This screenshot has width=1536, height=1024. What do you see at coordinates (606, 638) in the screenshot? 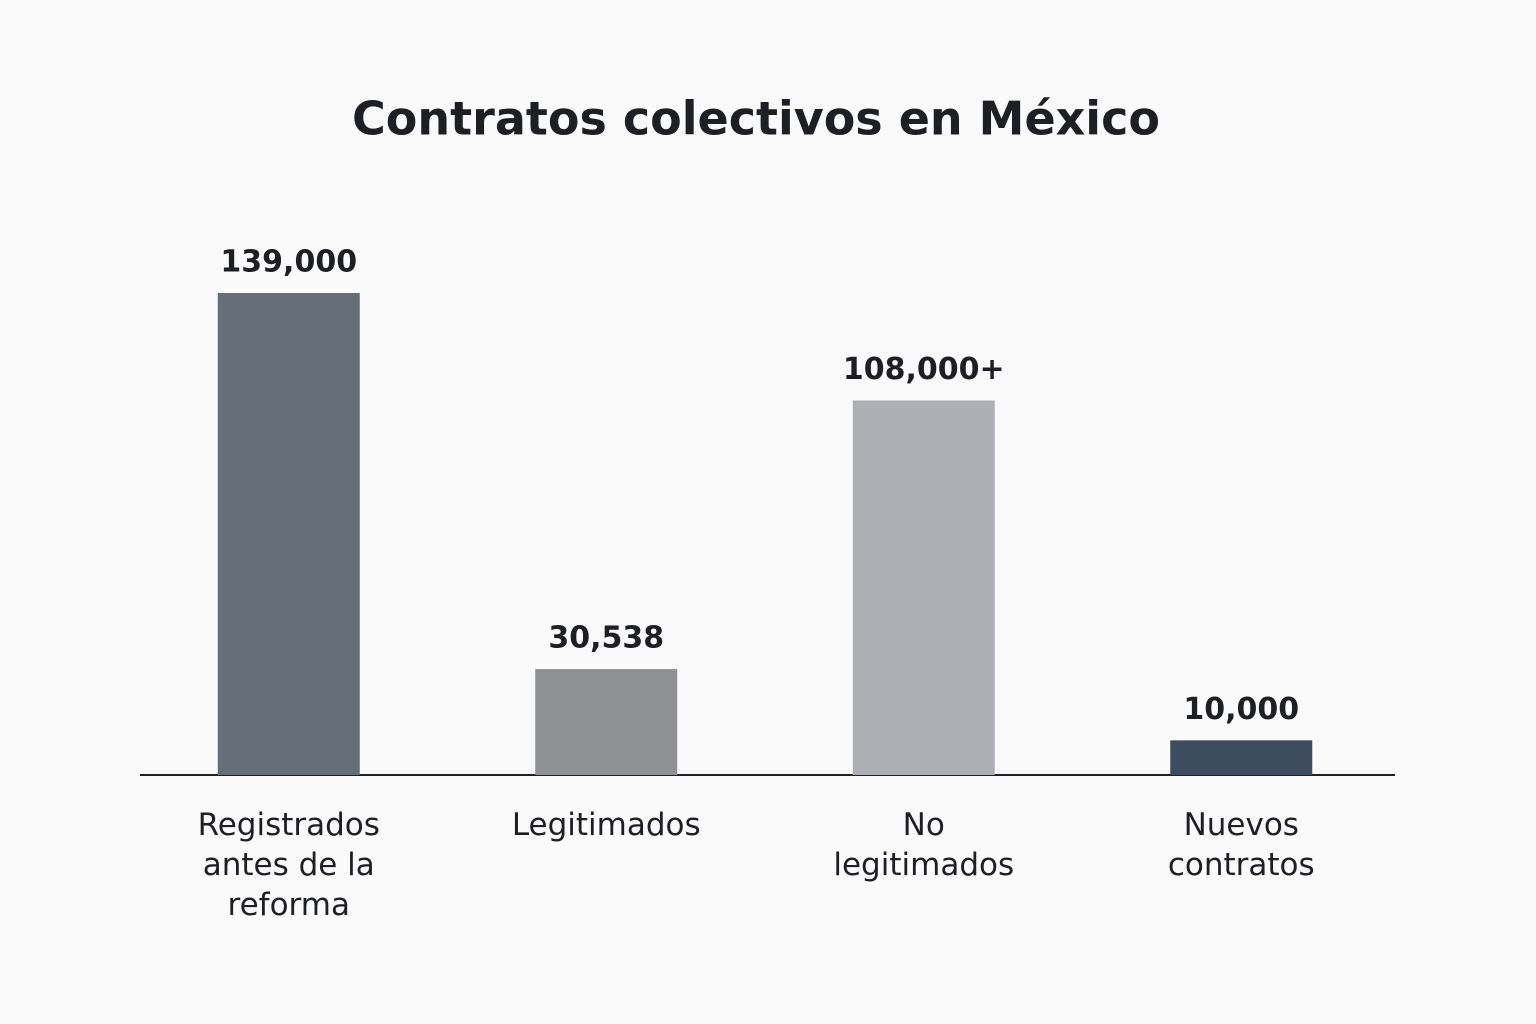
I see `value-label: 30,538` at bounding box center [606, 638].